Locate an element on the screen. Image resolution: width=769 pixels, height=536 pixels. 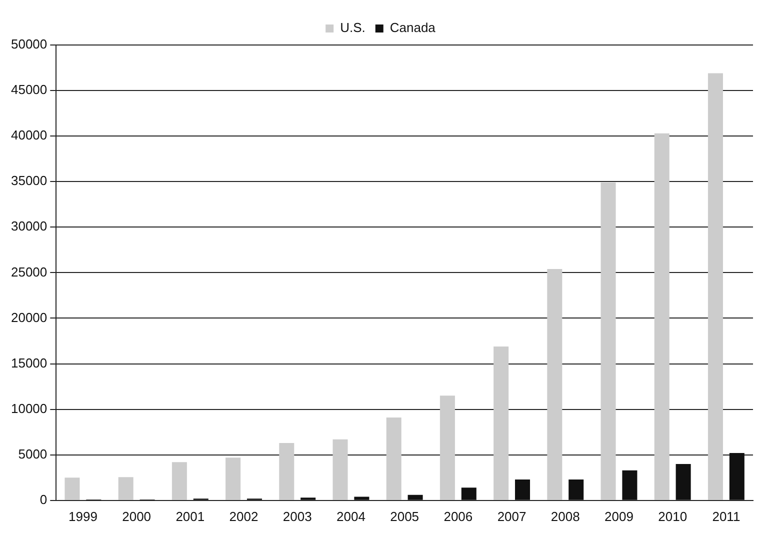
y-tick-label: 35000 is located at coordinates (29, 180).